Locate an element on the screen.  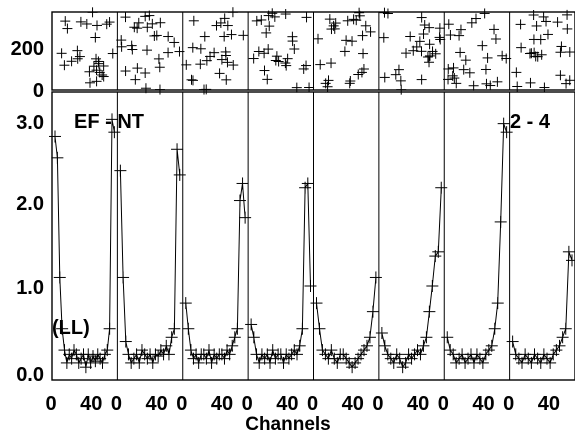
annotation-top-right: 2 - 4 is located at coordinates (530, 122).